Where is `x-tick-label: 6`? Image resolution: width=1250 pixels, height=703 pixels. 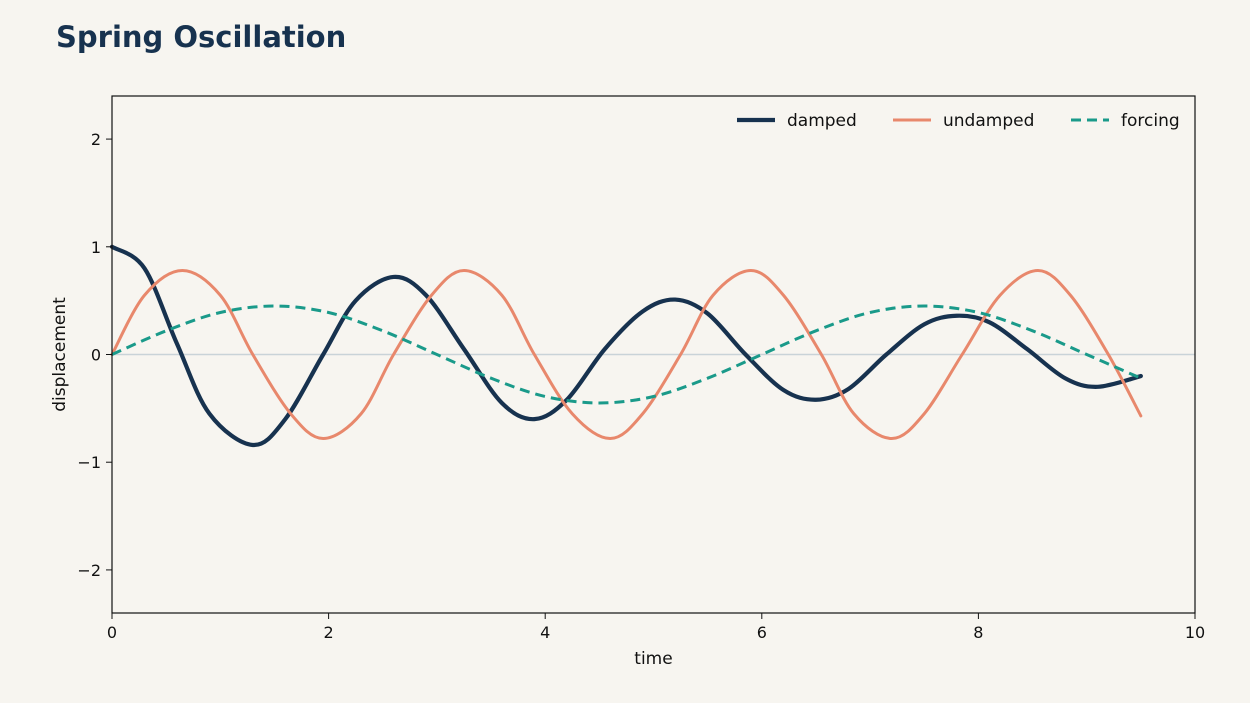 x-tick-label: 6 is located at coordinates (762, 632).